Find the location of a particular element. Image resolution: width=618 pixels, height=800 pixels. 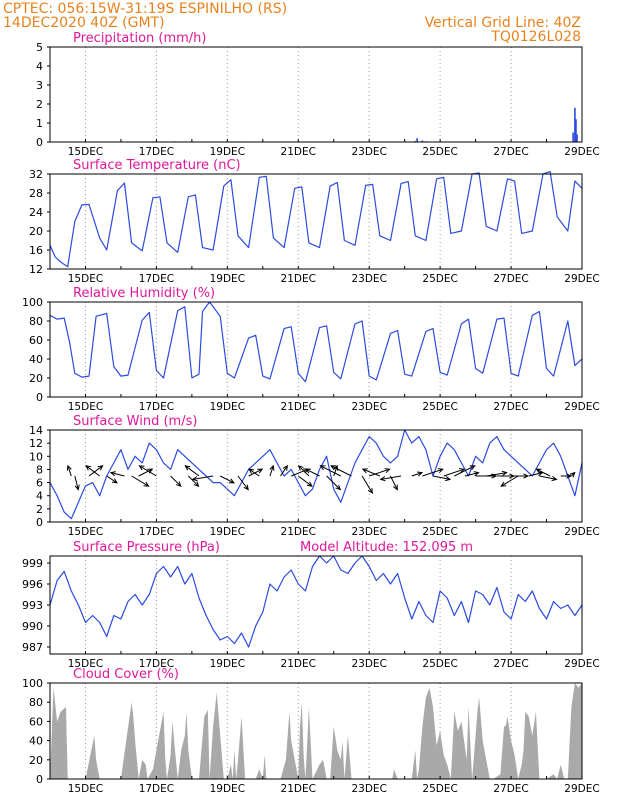

cloud-panel-title: Cloud Cover (%) is located at coordinates (126, 674).